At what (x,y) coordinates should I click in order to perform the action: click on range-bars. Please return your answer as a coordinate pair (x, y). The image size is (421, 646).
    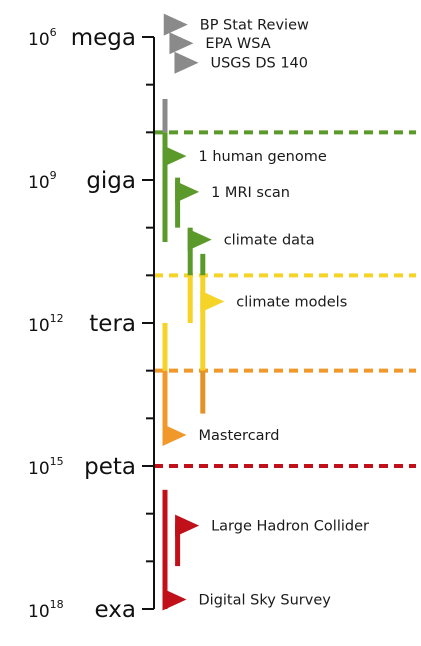
    Looking at the image, I should click on (184, 353).